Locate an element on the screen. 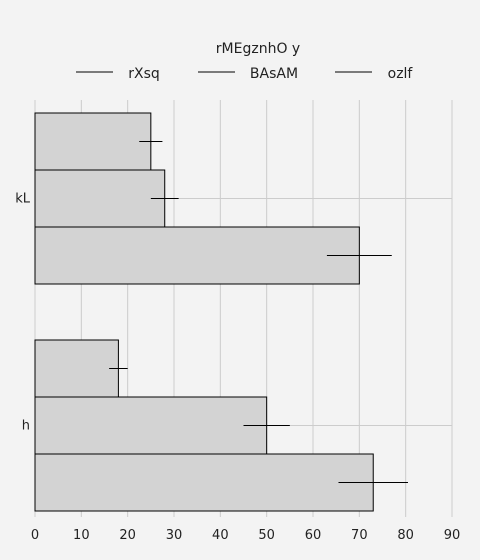 The width and height of the screenshot is (480, 560). x-tick-label-7: 70 is located at coordinates (359, 535).